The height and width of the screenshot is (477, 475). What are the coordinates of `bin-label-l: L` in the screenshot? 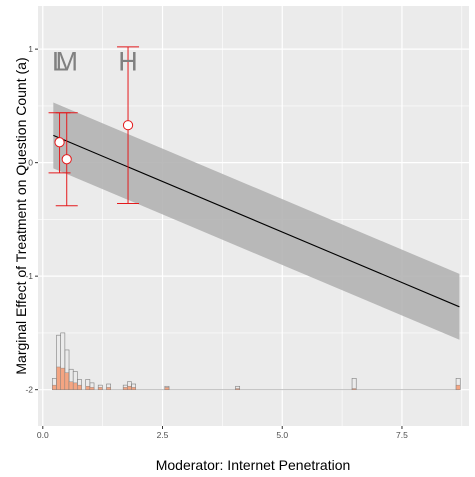 It's located at (59, 62).